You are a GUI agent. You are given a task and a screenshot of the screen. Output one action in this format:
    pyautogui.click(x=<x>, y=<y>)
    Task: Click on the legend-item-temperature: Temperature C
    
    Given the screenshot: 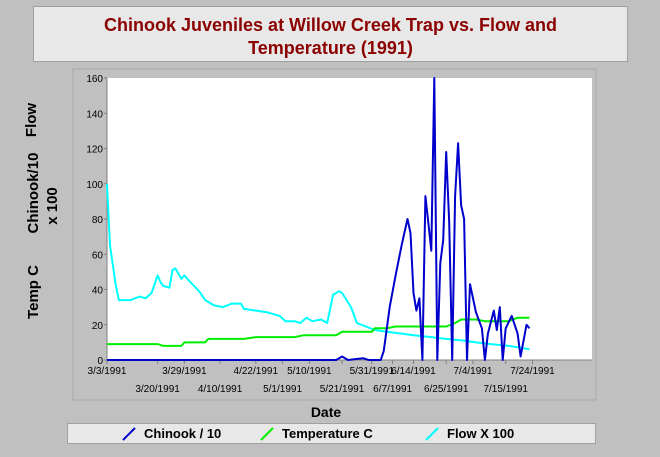 What is the action you would take?
    pyautogui.click(x=316, y=433)
    